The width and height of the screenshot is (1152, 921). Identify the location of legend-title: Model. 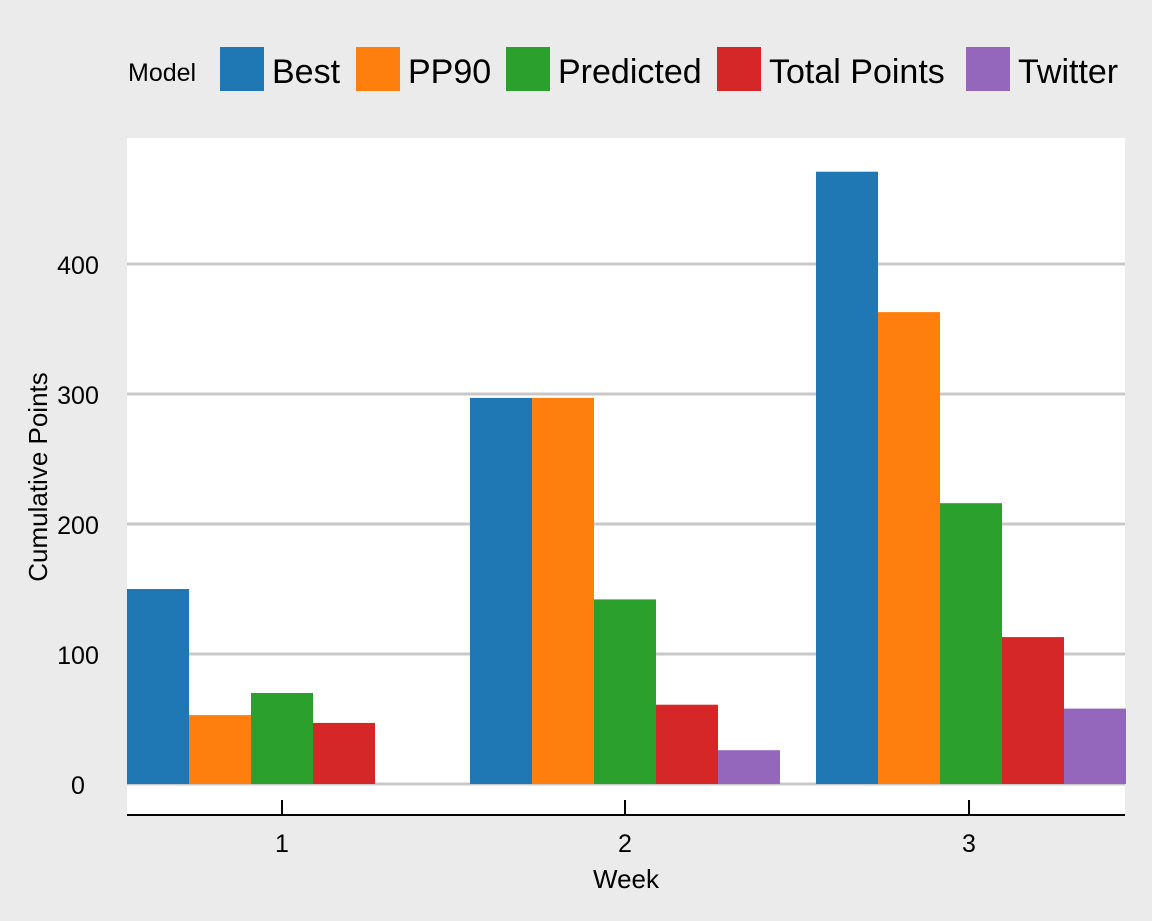
(162, 73).